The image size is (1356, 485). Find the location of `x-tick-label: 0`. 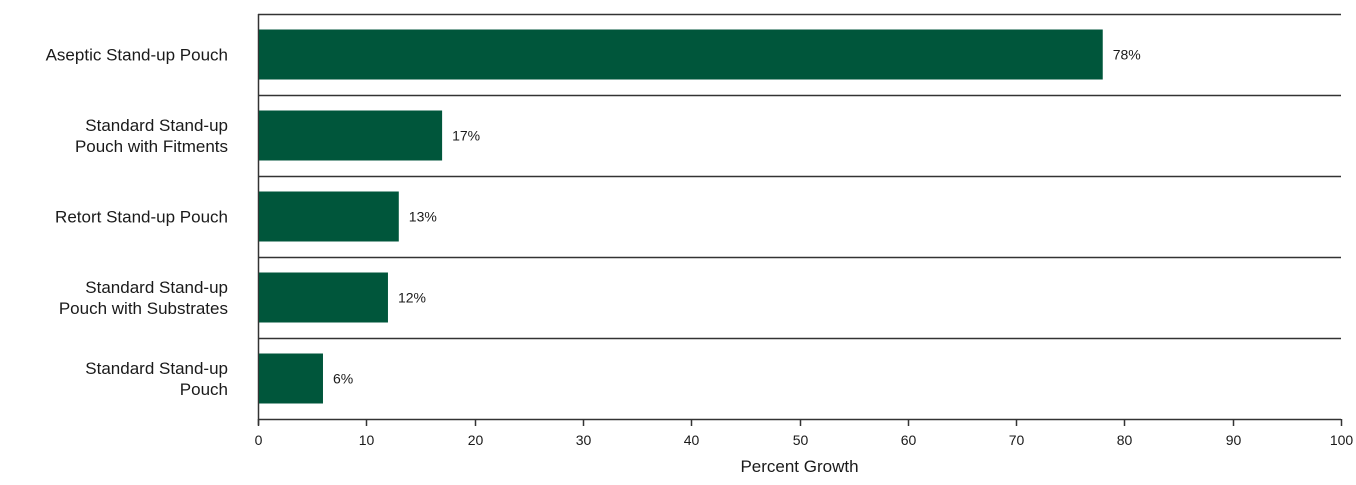

x-tick-label: 0 is located at coordinates (259, 440).